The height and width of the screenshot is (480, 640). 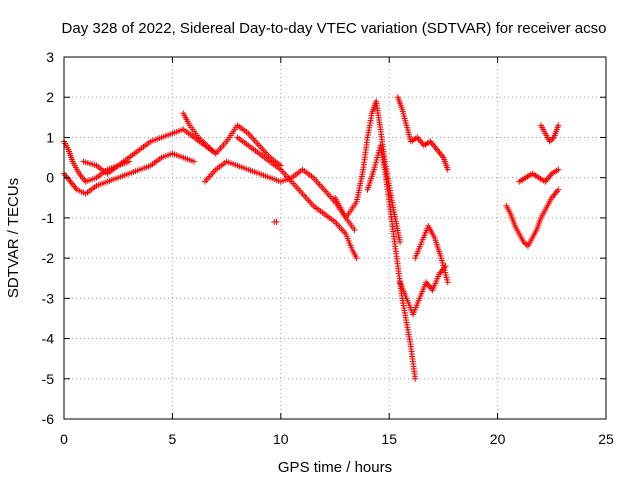 I want to click on y-tick-label: 3, so click(x=50, y=57).